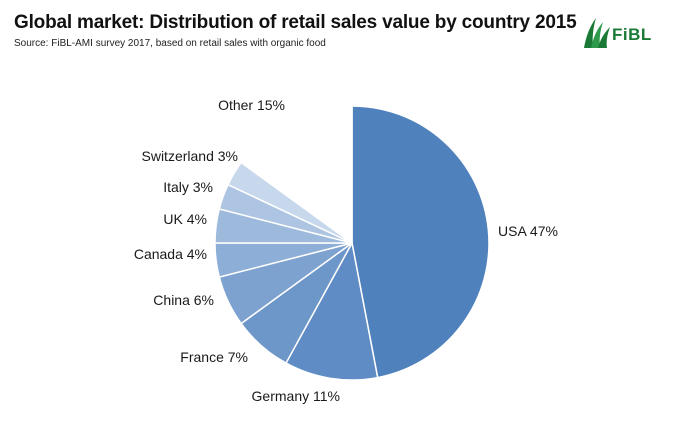 The image size is (695, 430). What do you see at coordinates (528, 231) in the screenshot?
I see `slice-label-usa: USA 47%` at bounding box center [528, 231].